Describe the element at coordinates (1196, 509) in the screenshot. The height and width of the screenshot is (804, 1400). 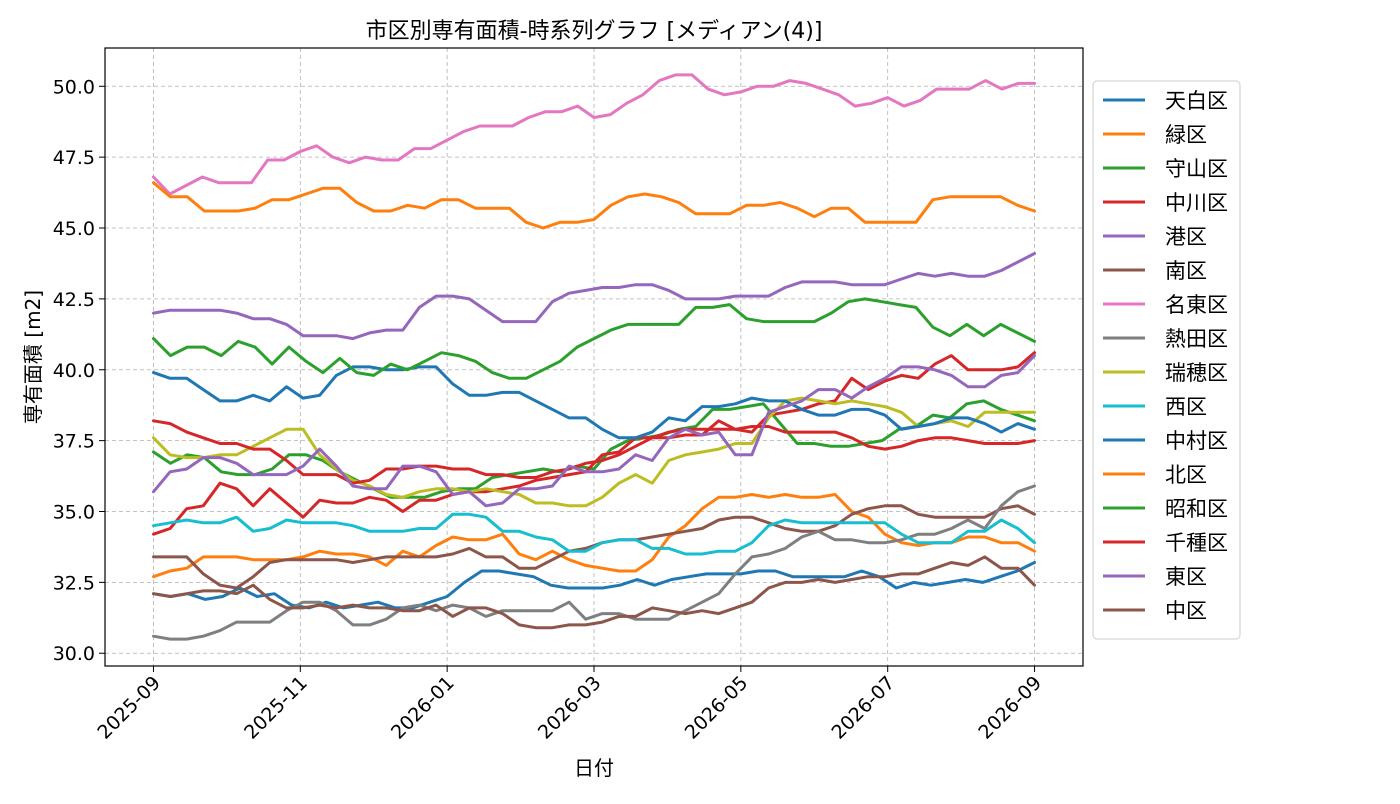
I see `legend-label: 昭和区` at that location.